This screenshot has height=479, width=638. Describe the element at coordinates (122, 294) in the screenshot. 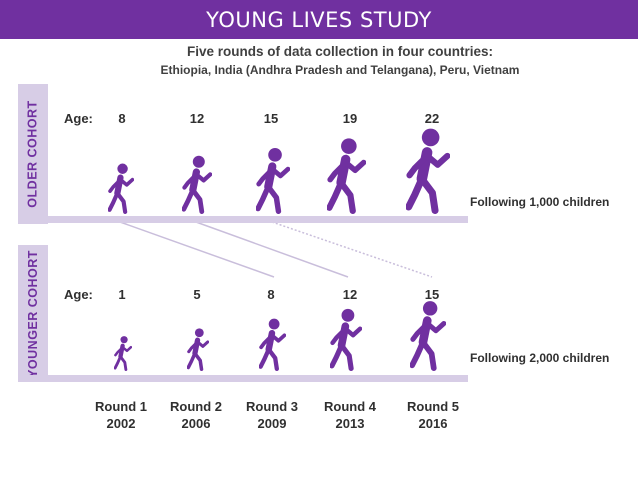

I see `younger-age-round-1: 1` at that location.